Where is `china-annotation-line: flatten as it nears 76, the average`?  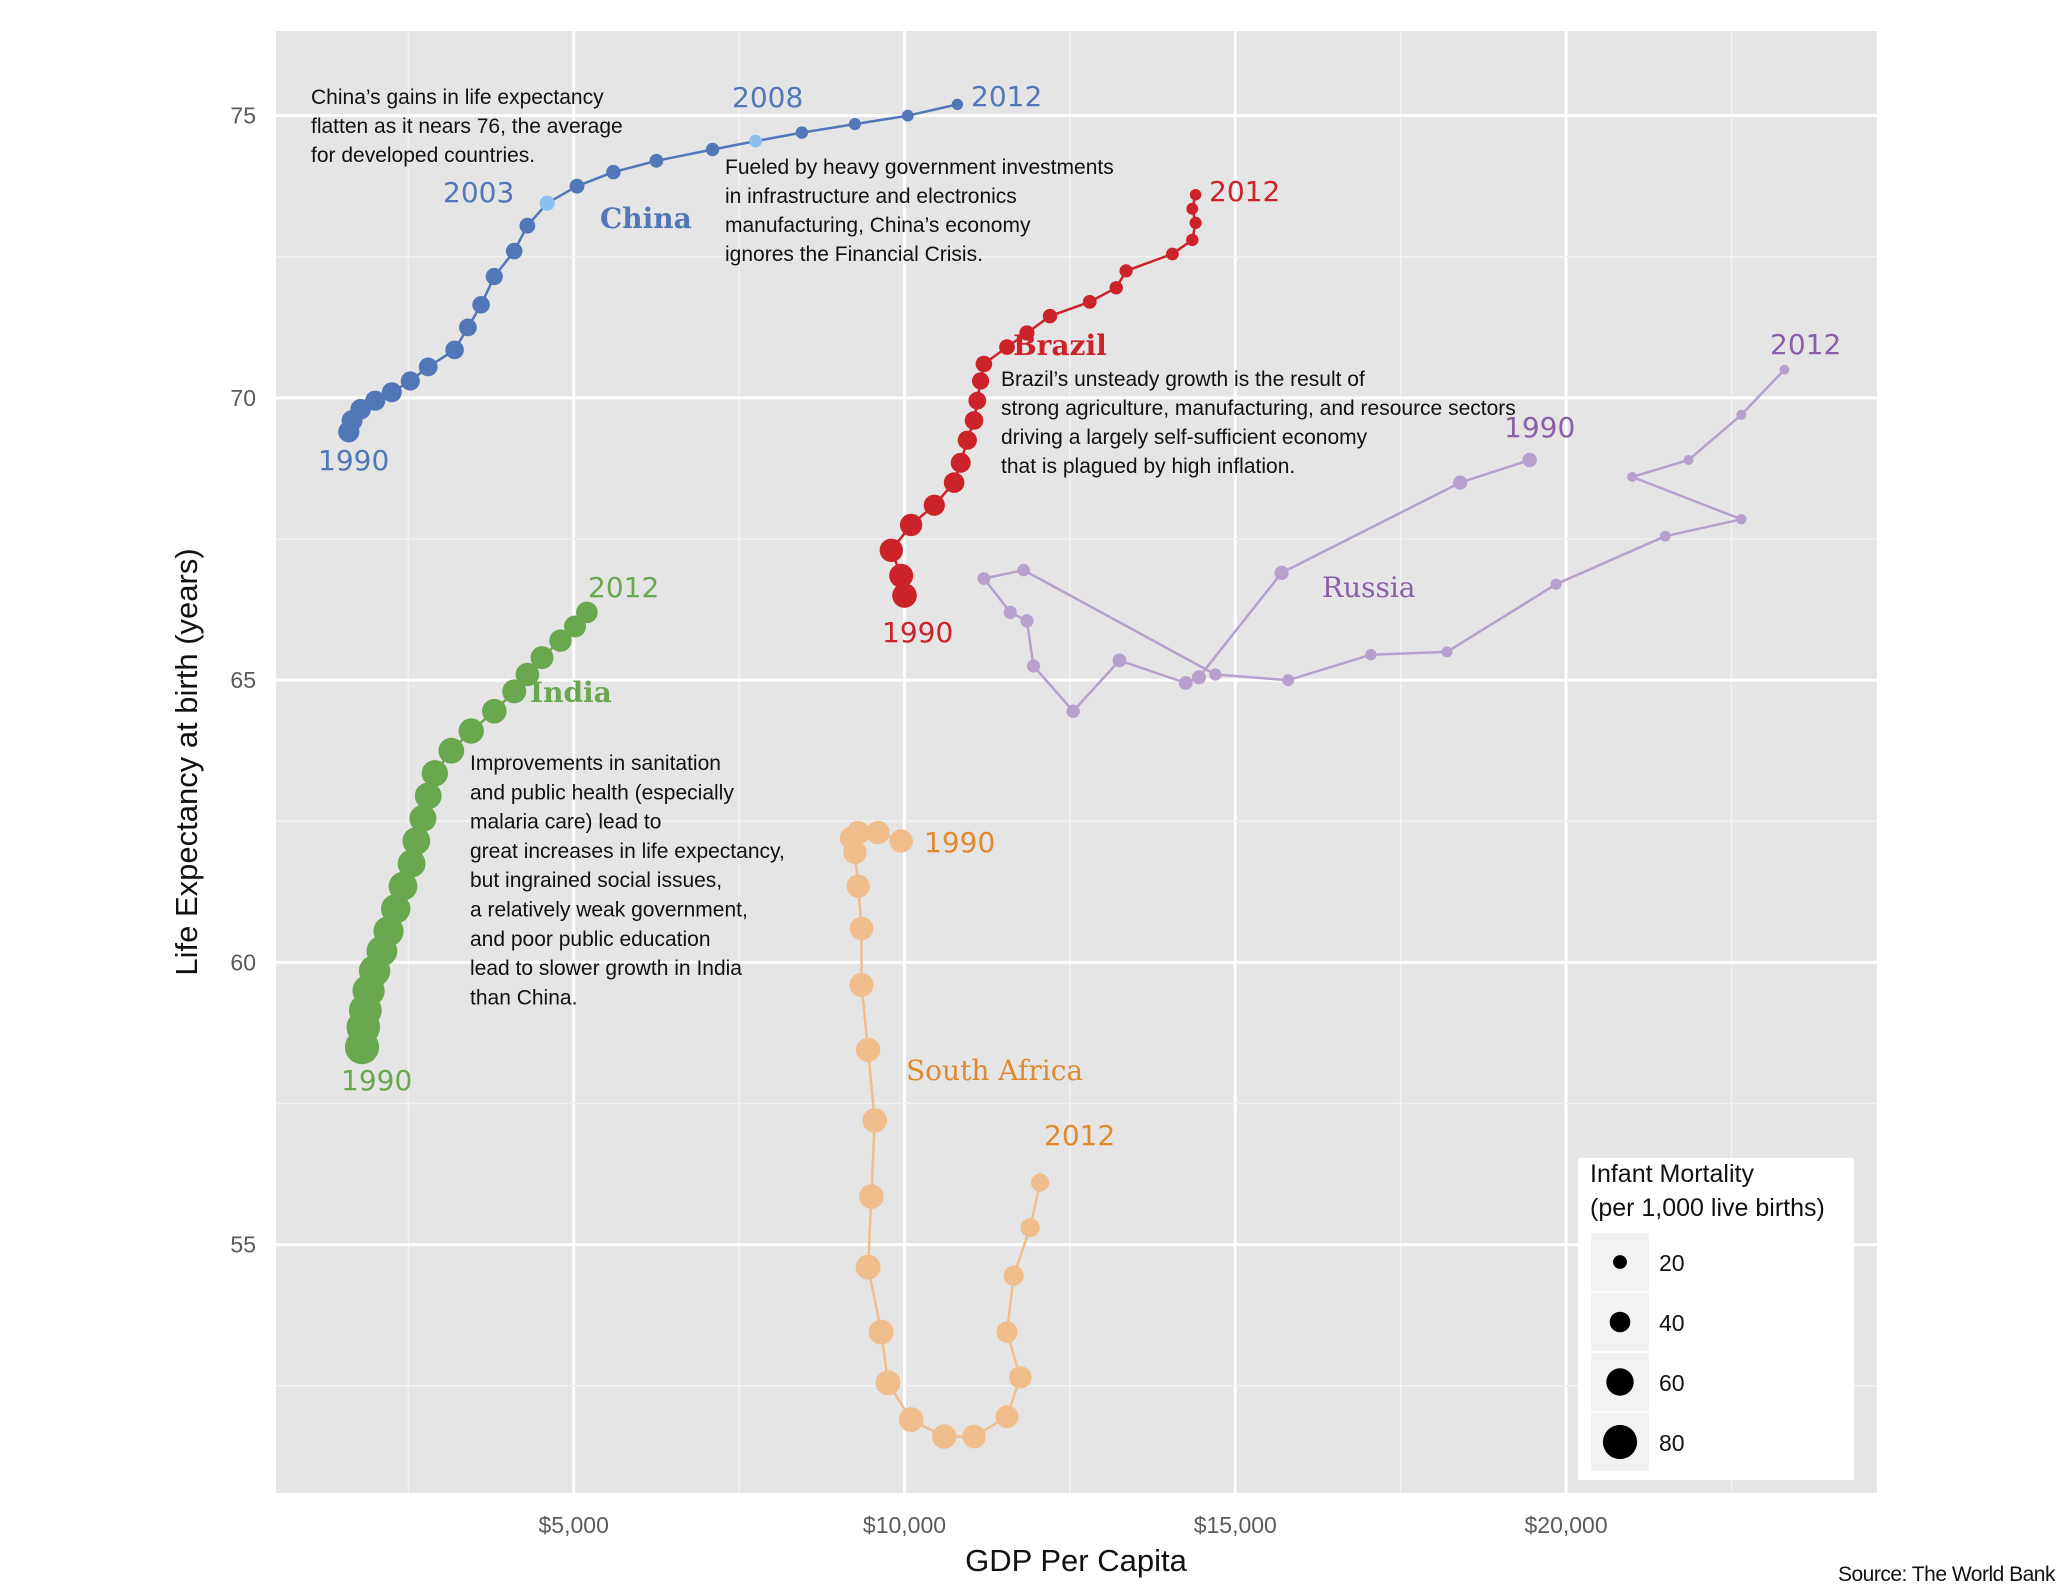
china-annotation-line: flatten as it nears 76, the average is located at coordinates (467, 126).